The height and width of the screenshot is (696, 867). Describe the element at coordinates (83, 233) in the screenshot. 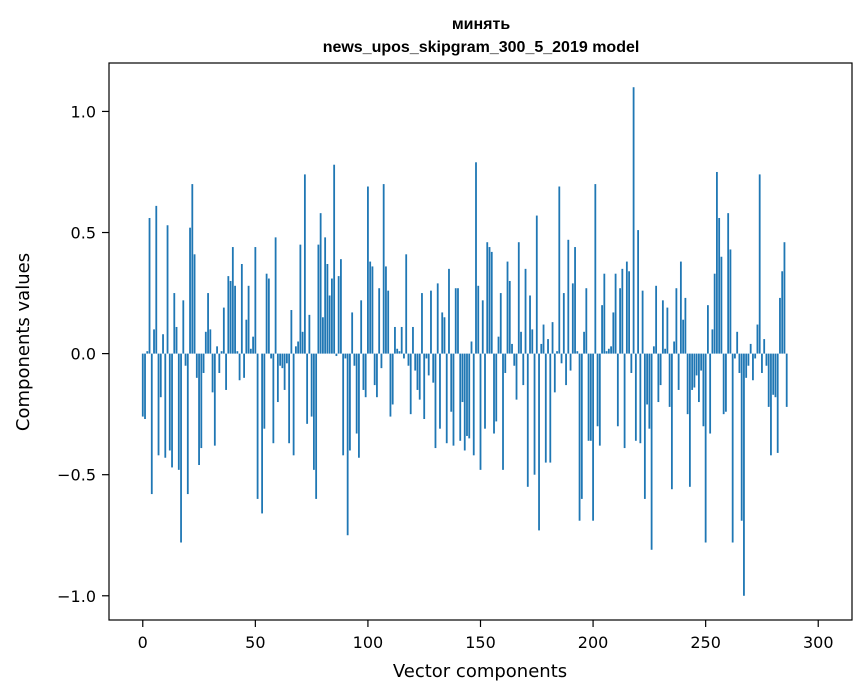

I see `y-tick-label: 0.5` at that location.